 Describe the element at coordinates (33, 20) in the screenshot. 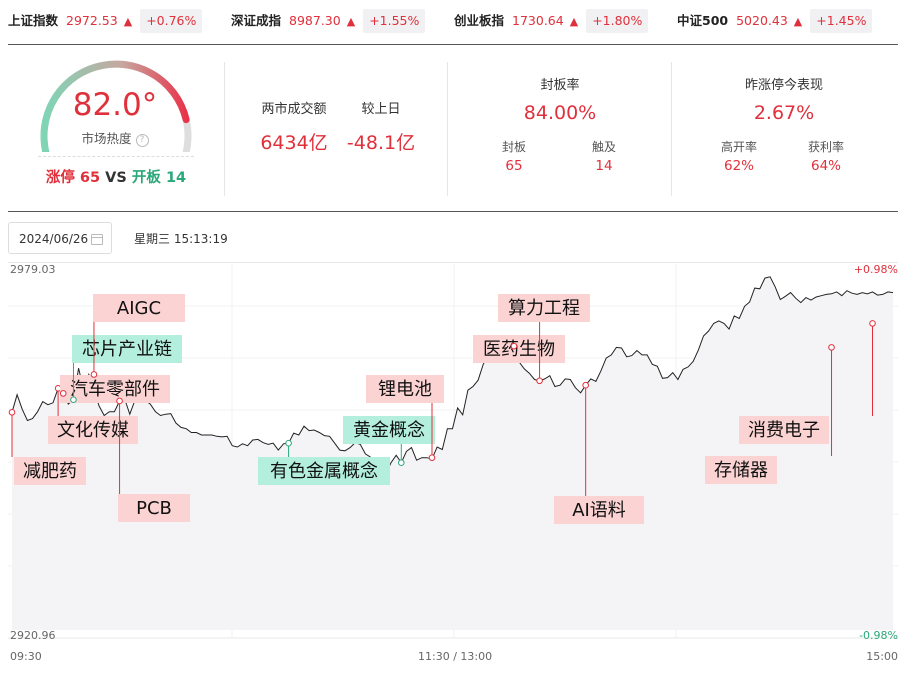

I see `index-name: 上证指数` at that location.